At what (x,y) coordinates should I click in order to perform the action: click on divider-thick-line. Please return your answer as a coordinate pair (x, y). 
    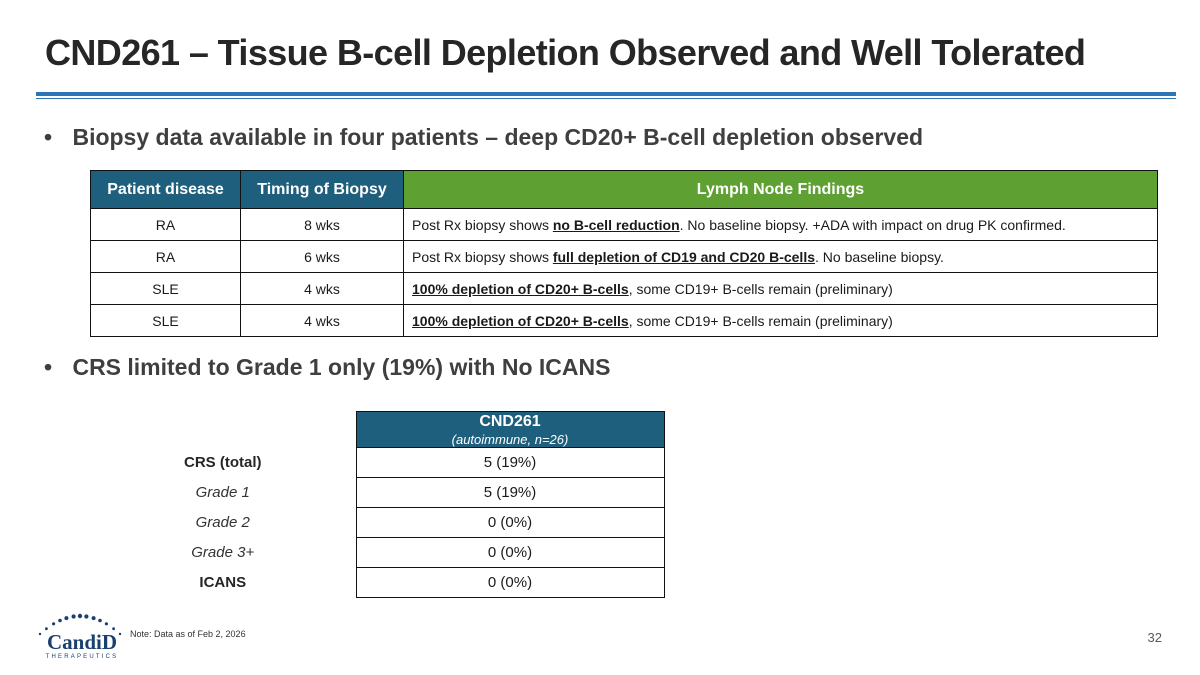
    Looking at the image, I should click on (606, 94).